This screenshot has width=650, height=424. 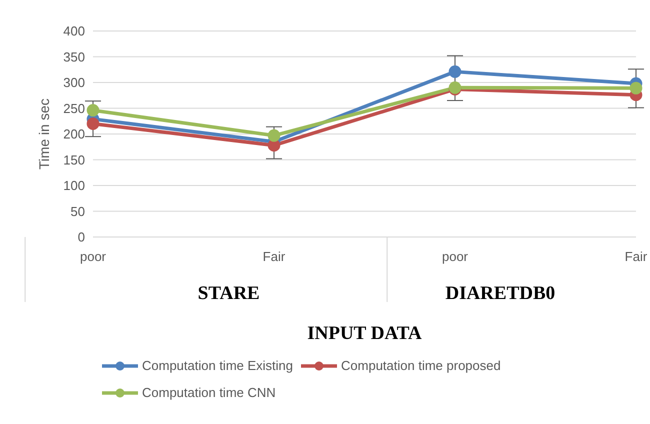 I want to click on y-tick-label: 50, so click(x=77, y=211).